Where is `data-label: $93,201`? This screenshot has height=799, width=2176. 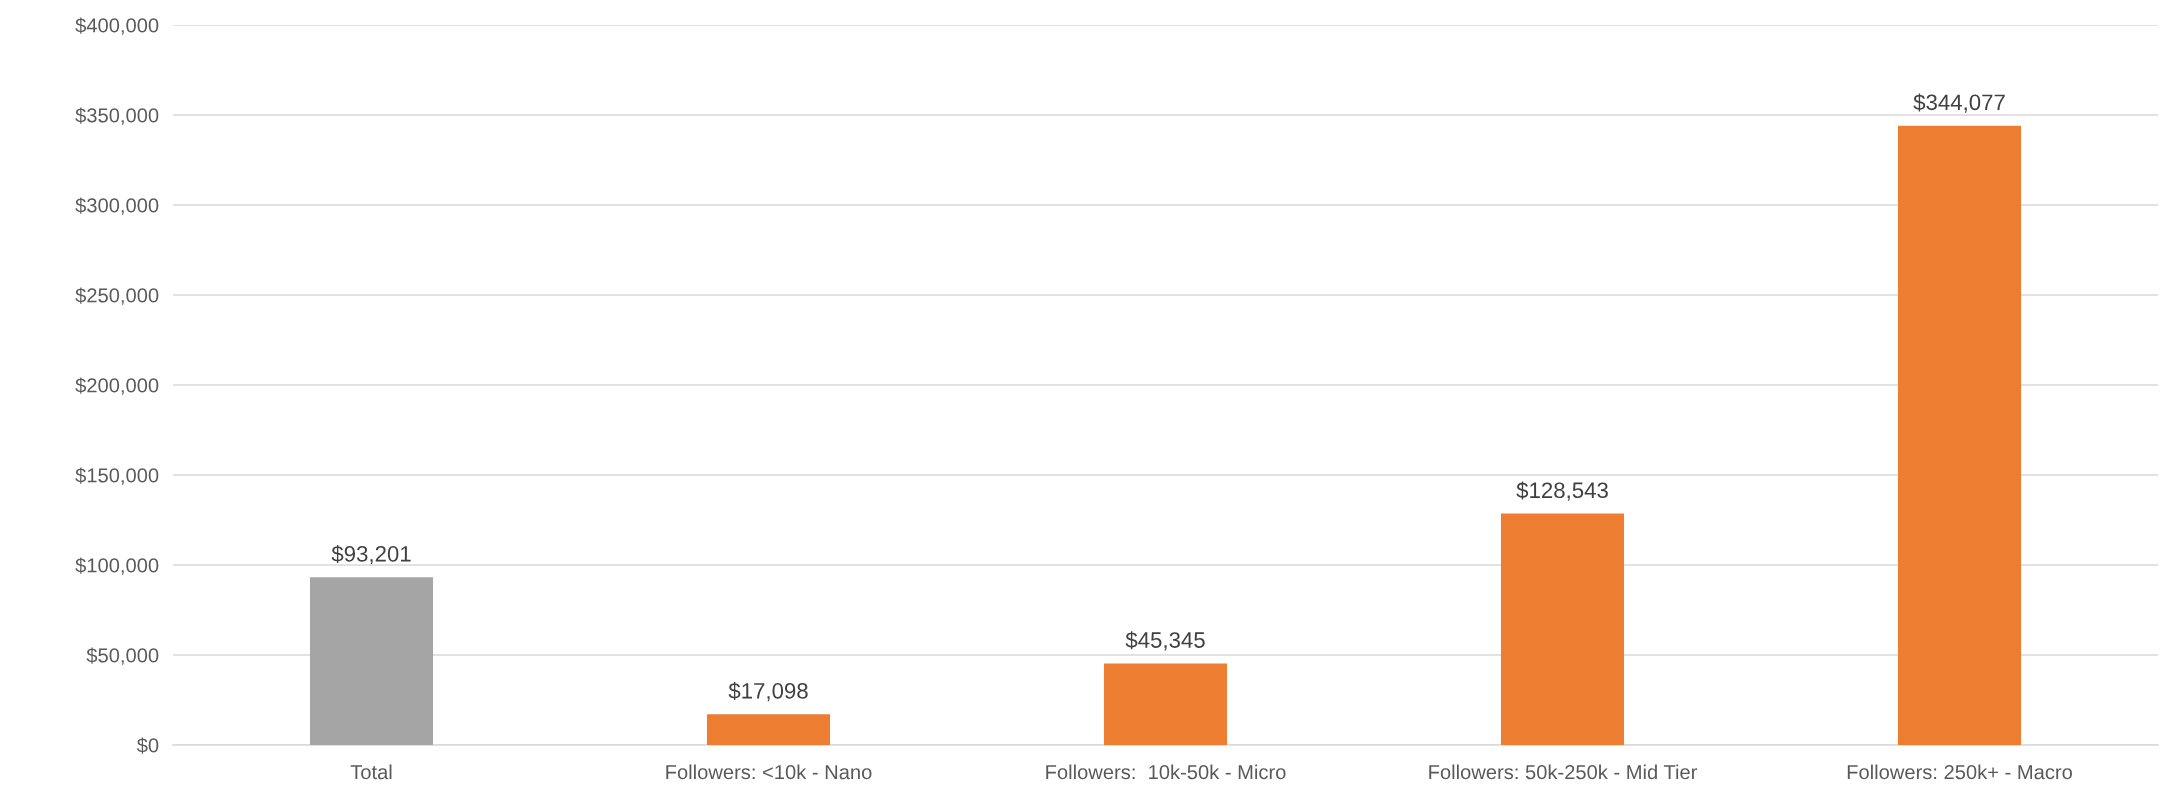 data-label: $93,201 is located at coordinates (371, 555).